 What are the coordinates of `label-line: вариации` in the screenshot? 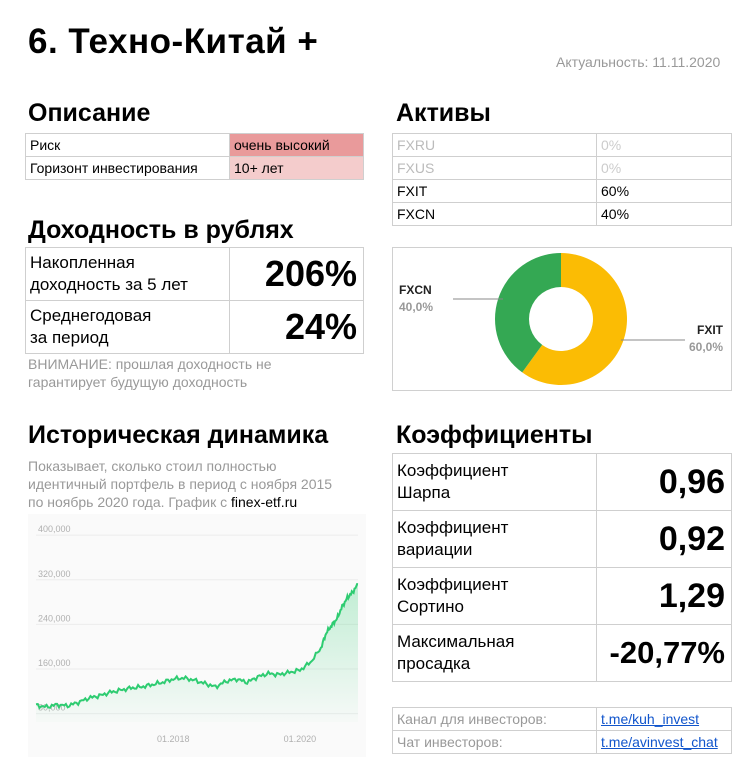 It's located at (435, 549).